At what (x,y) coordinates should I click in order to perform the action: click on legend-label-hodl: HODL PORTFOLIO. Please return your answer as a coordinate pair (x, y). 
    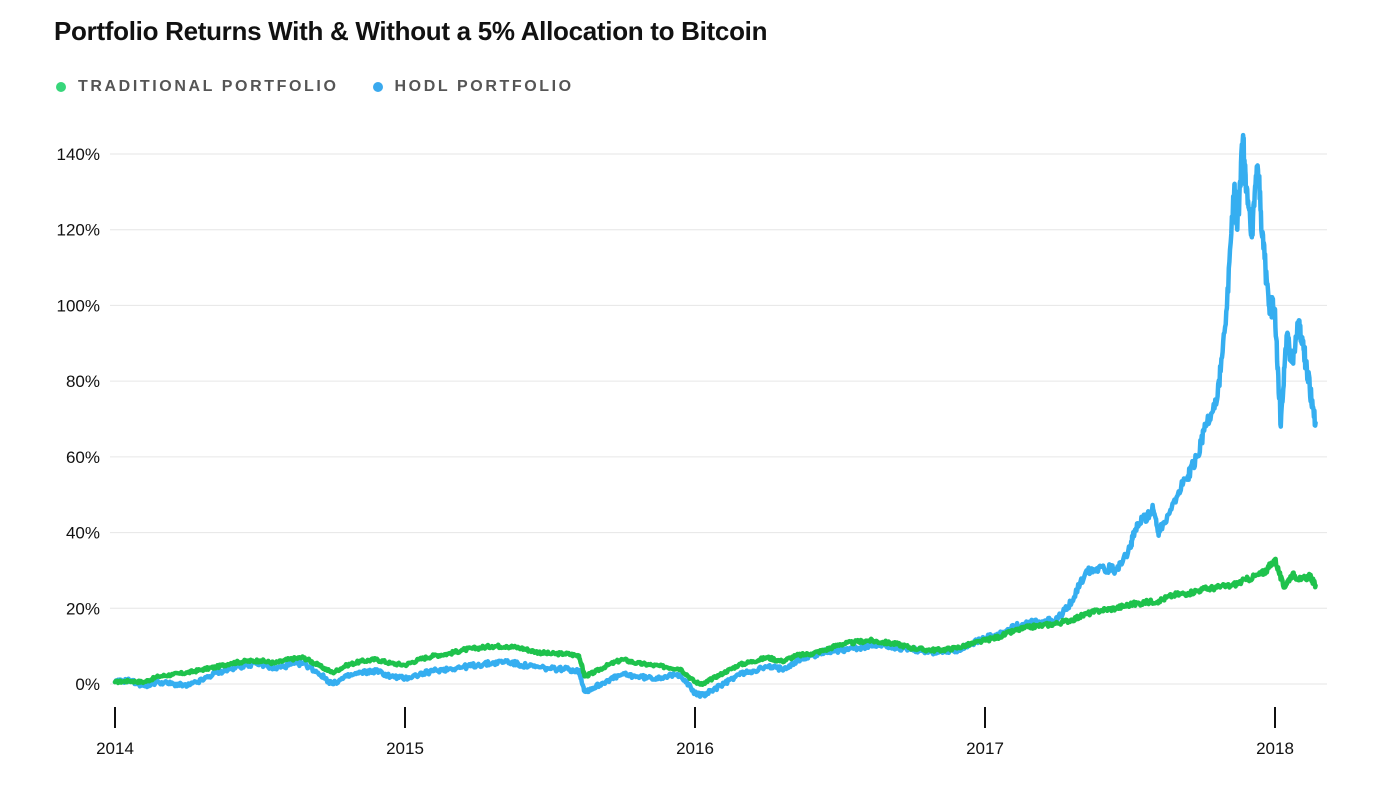
    Looking at the image, I should click on (484, 86).